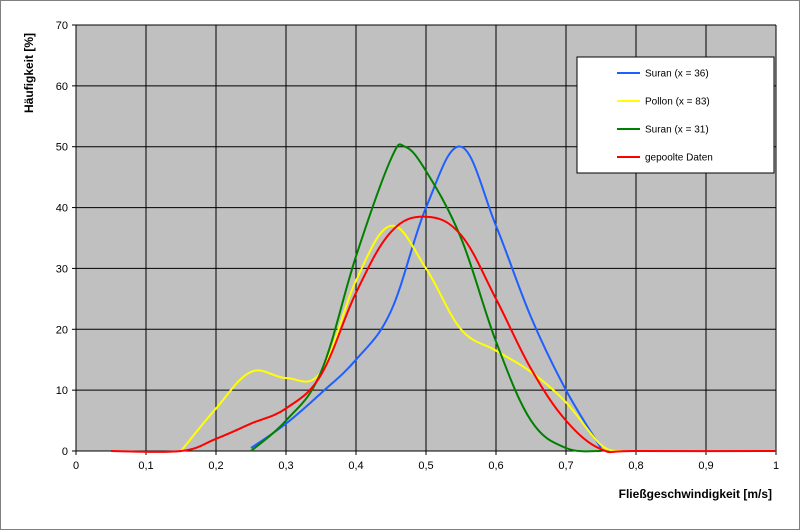 The width and height of the screenshot is (800, 530). What do you see at coordinates (62, 26) in the screenshot?
I see `y-tick-label: 70` at bounding box center [62, 26].